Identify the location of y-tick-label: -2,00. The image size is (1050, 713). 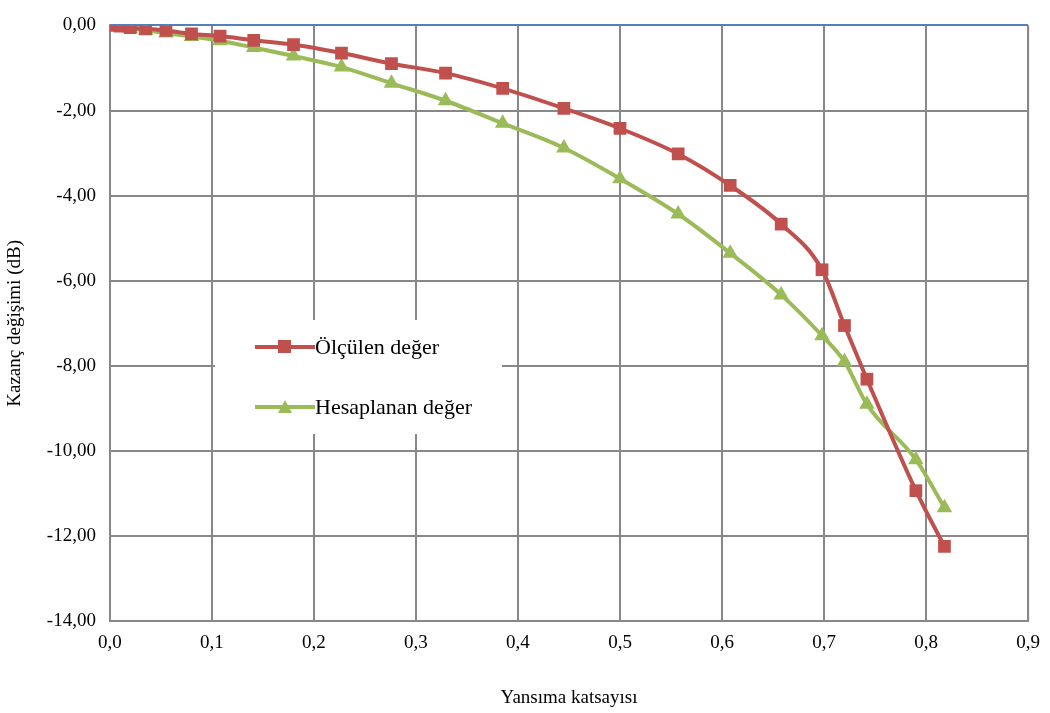
(76, 109).